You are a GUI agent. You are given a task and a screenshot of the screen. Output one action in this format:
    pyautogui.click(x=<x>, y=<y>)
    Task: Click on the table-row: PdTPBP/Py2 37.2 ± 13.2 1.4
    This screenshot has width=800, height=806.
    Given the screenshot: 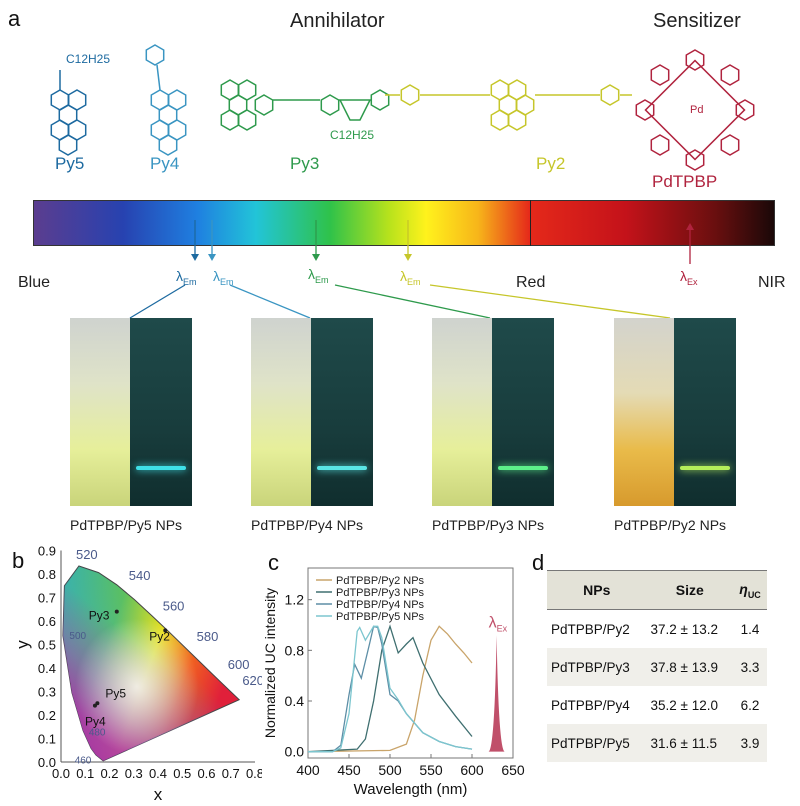 What is the action you would take?
    pyautogui.click(x=657, y=629)
    